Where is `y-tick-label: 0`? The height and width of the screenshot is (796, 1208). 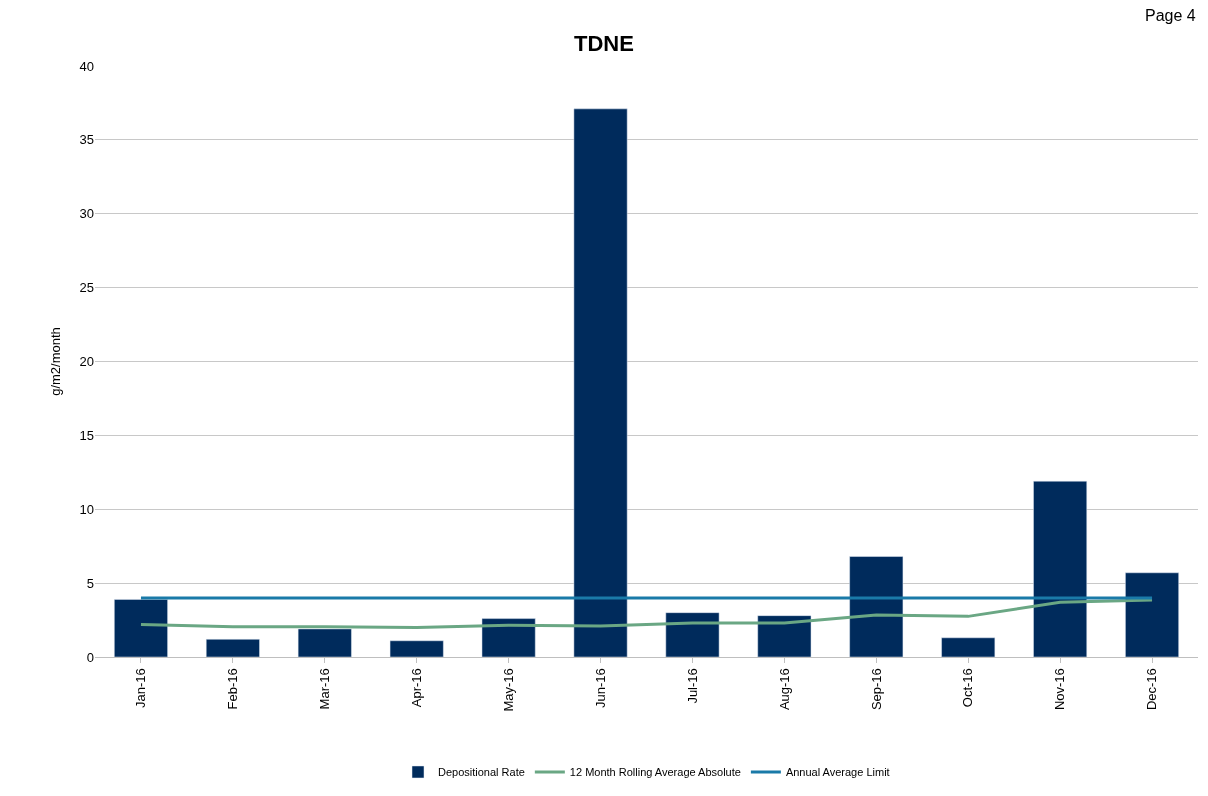 y-tick-label: 0 is located at coordinates (90, 657).